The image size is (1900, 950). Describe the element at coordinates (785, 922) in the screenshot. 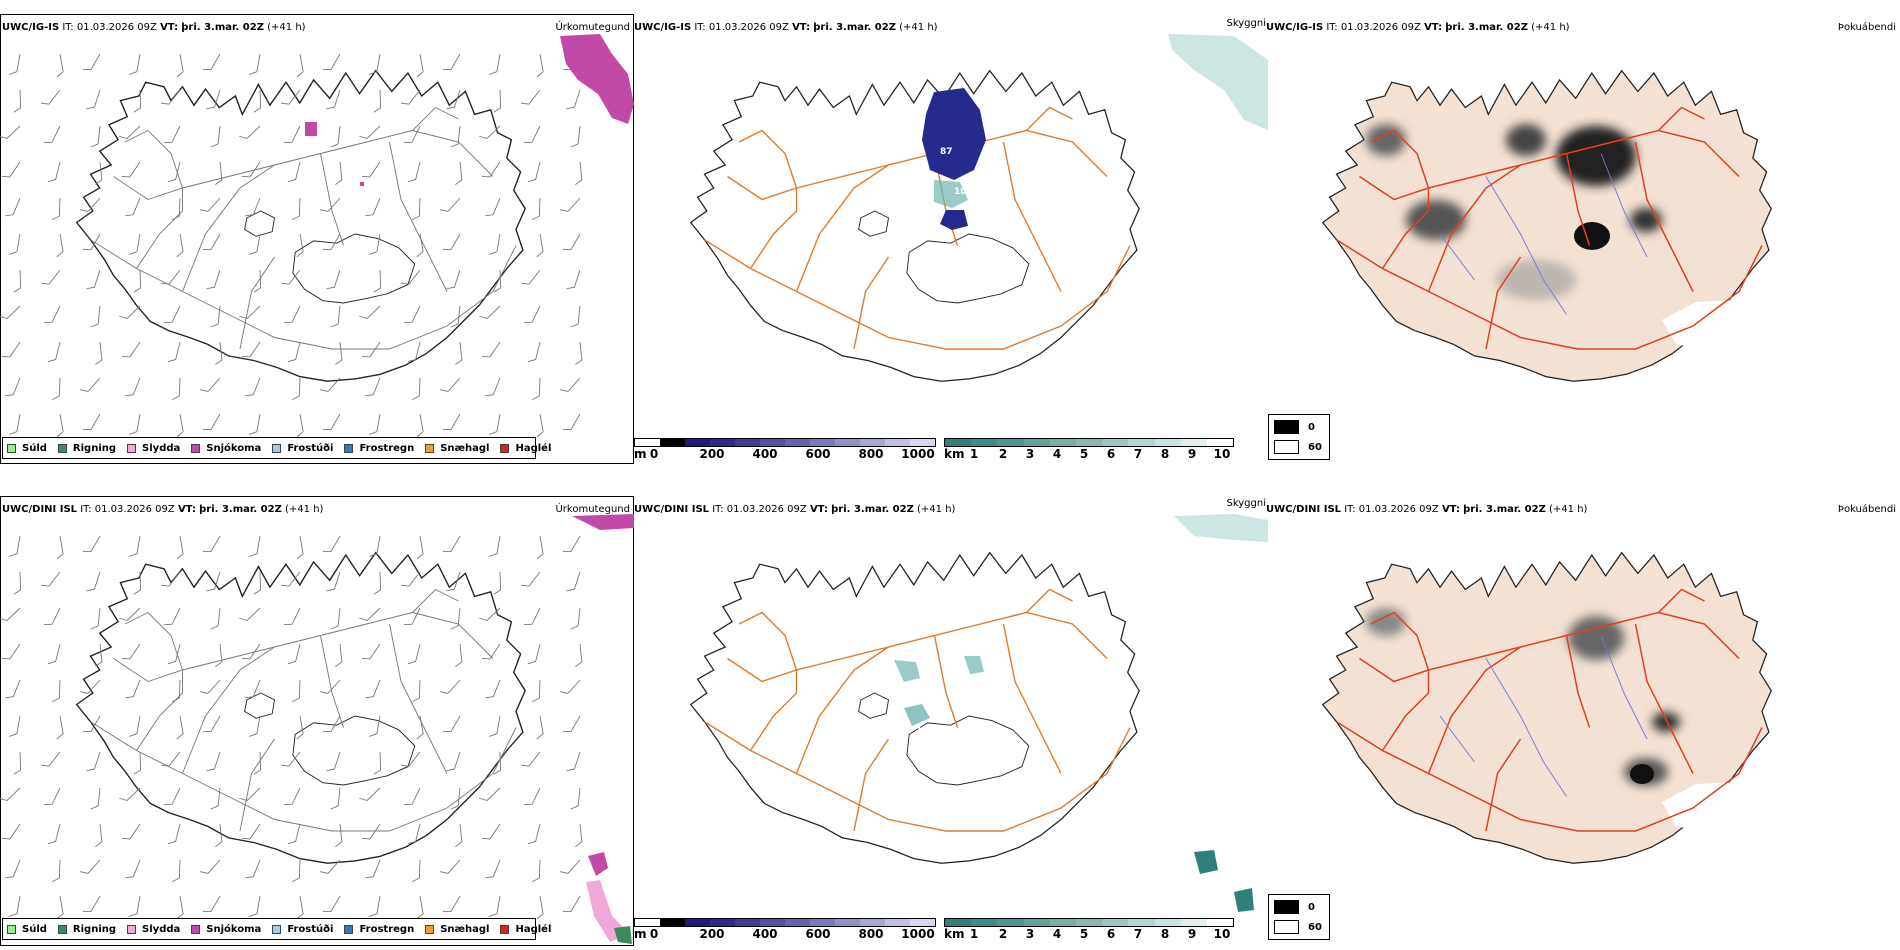

I see `elevation-strip` at that location.